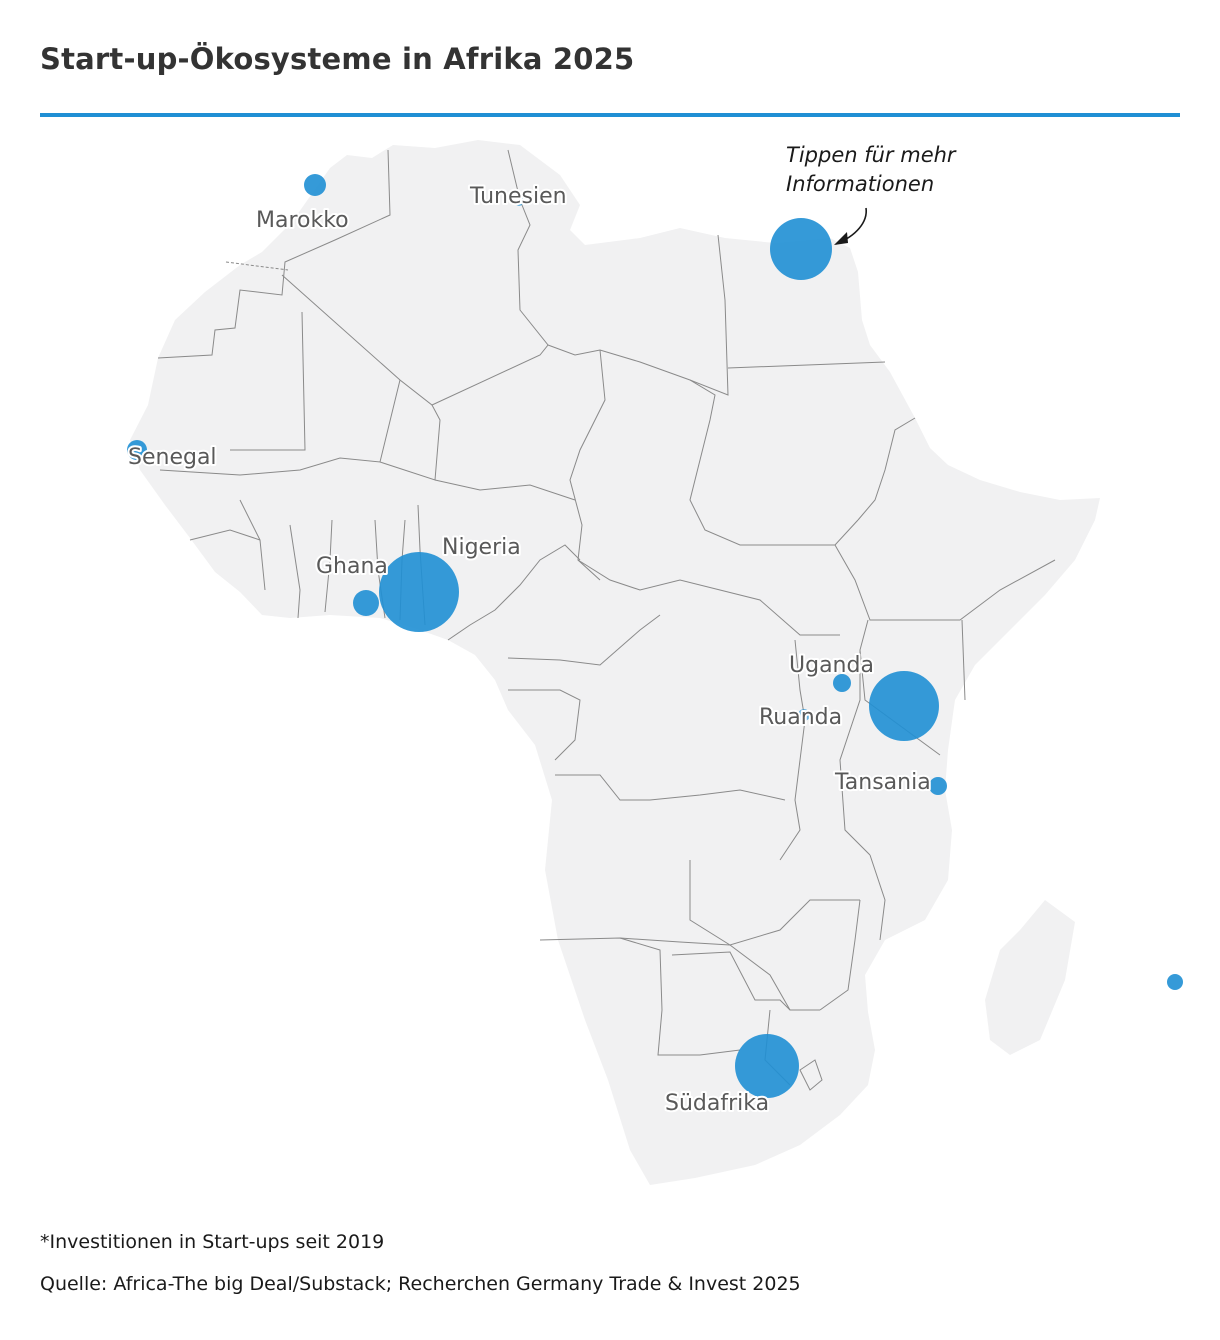  What do you see at coordinates (860, 184) in the screenshot?
I see `tap-hint-line2: Informationen` at bounding box center [860, 184].